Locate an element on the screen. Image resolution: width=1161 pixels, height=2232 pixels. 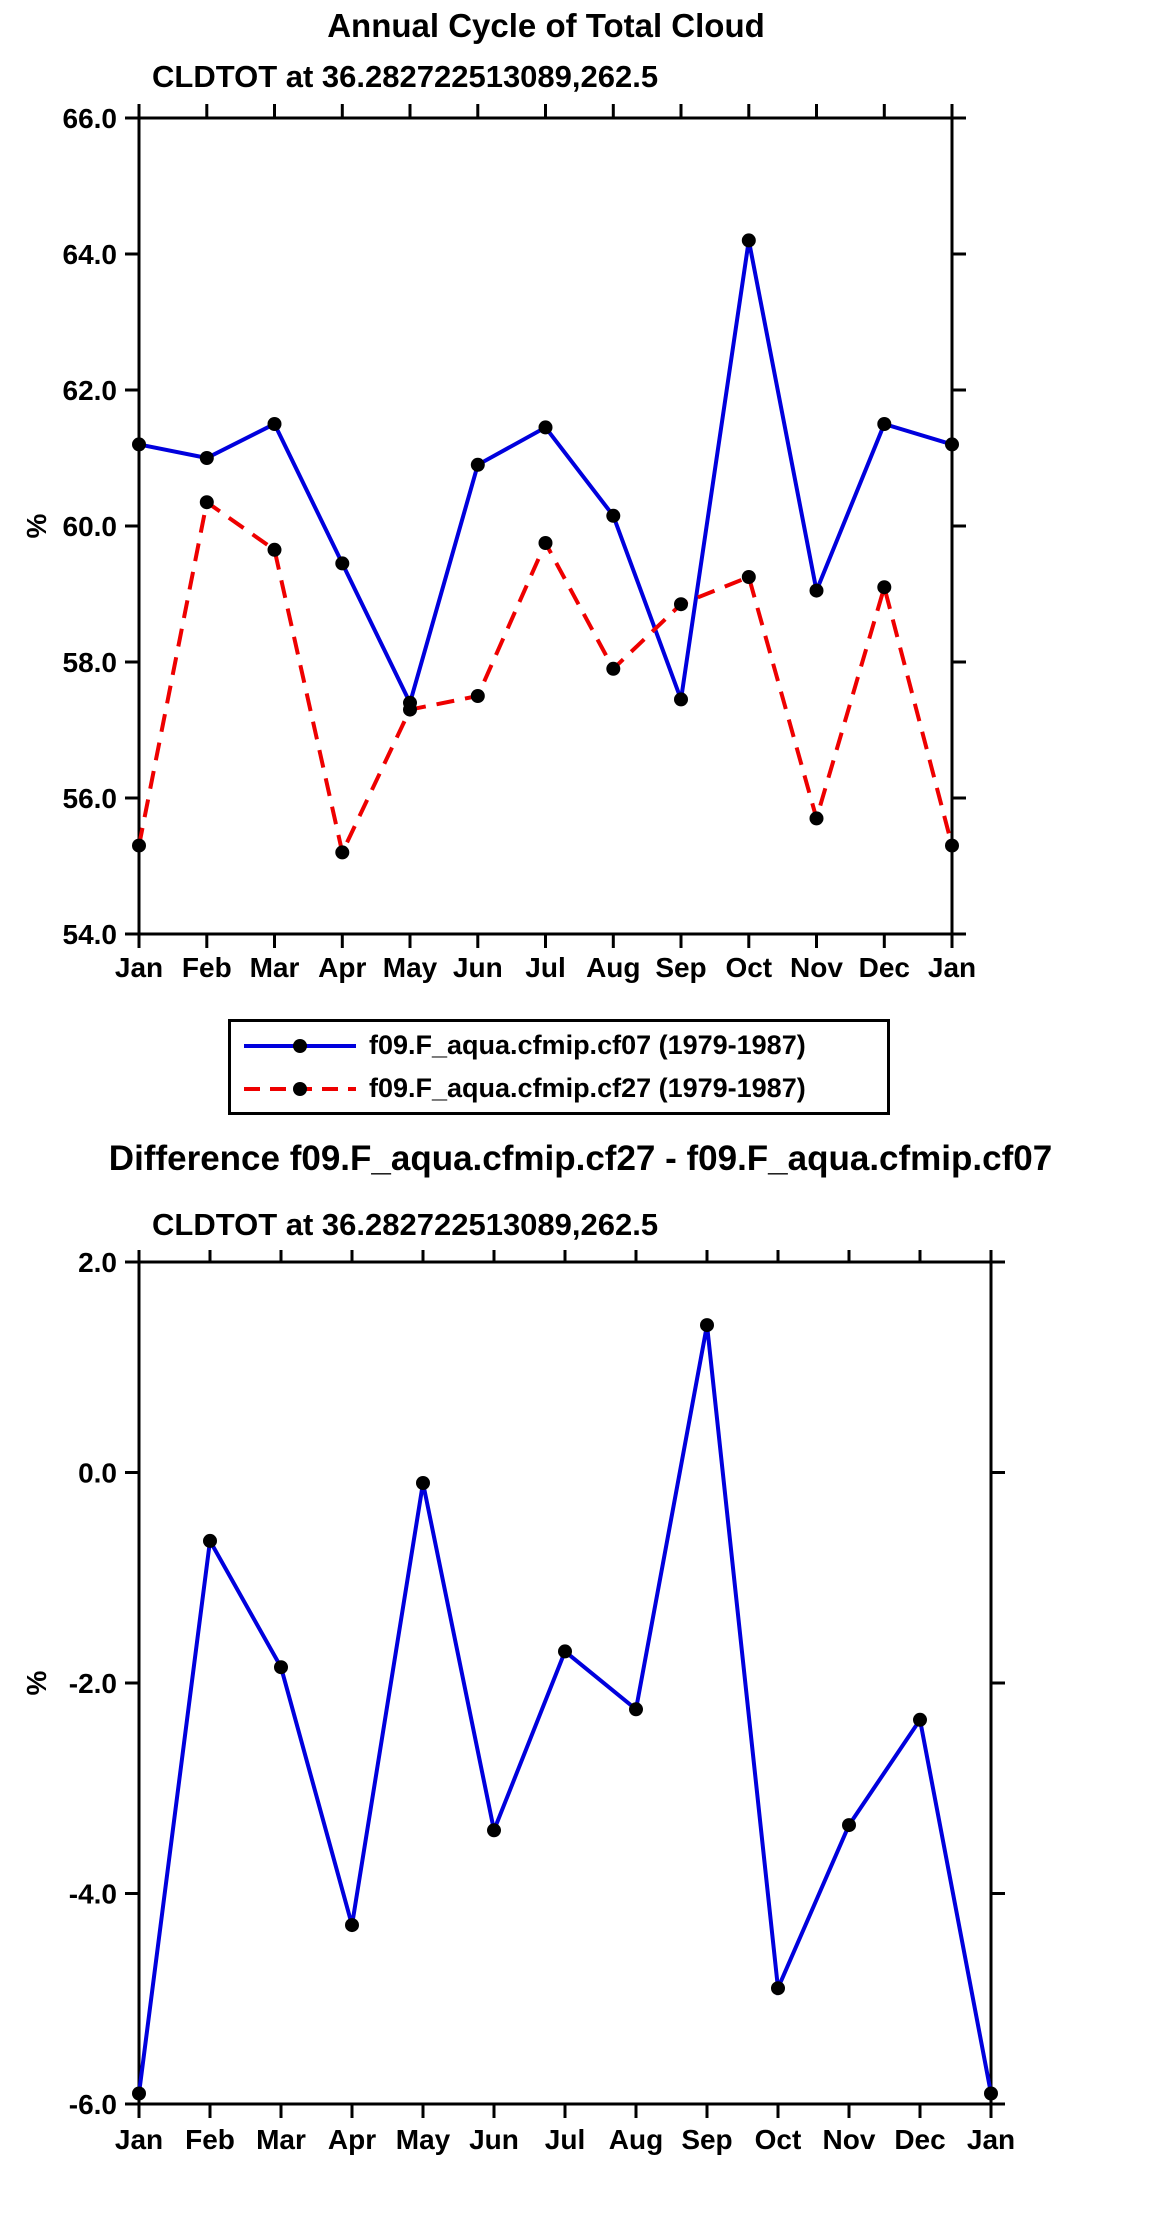
y-tick-label: 58.0 is located at coordinates (90, 662).